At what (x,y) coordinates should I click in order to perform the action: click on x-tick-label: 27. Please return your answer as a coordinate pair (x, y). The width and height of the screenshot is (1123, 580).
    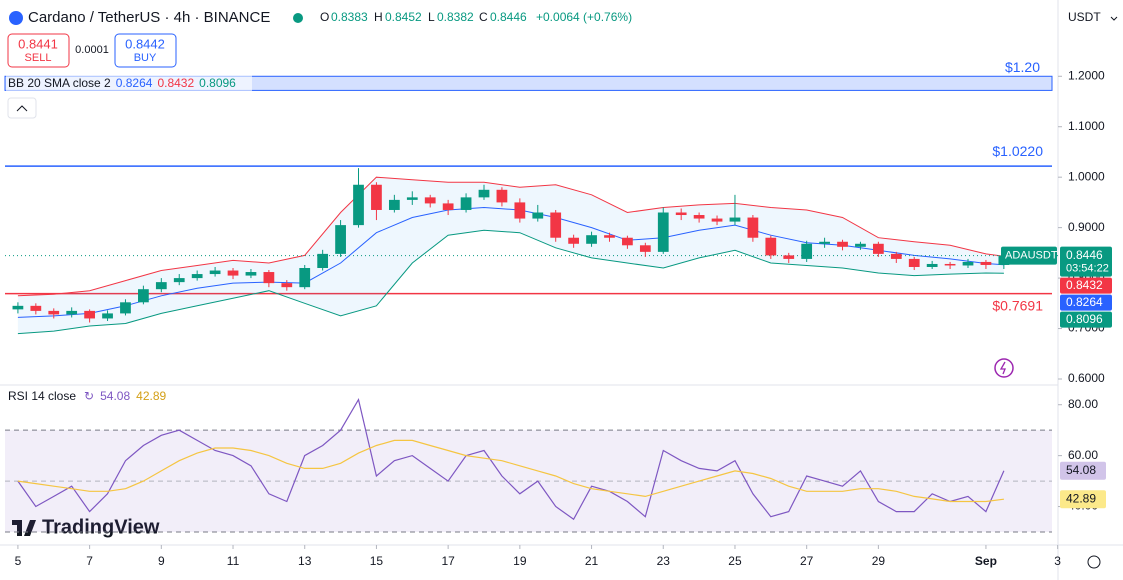
    Looking at the image, I should click on (807, 561).